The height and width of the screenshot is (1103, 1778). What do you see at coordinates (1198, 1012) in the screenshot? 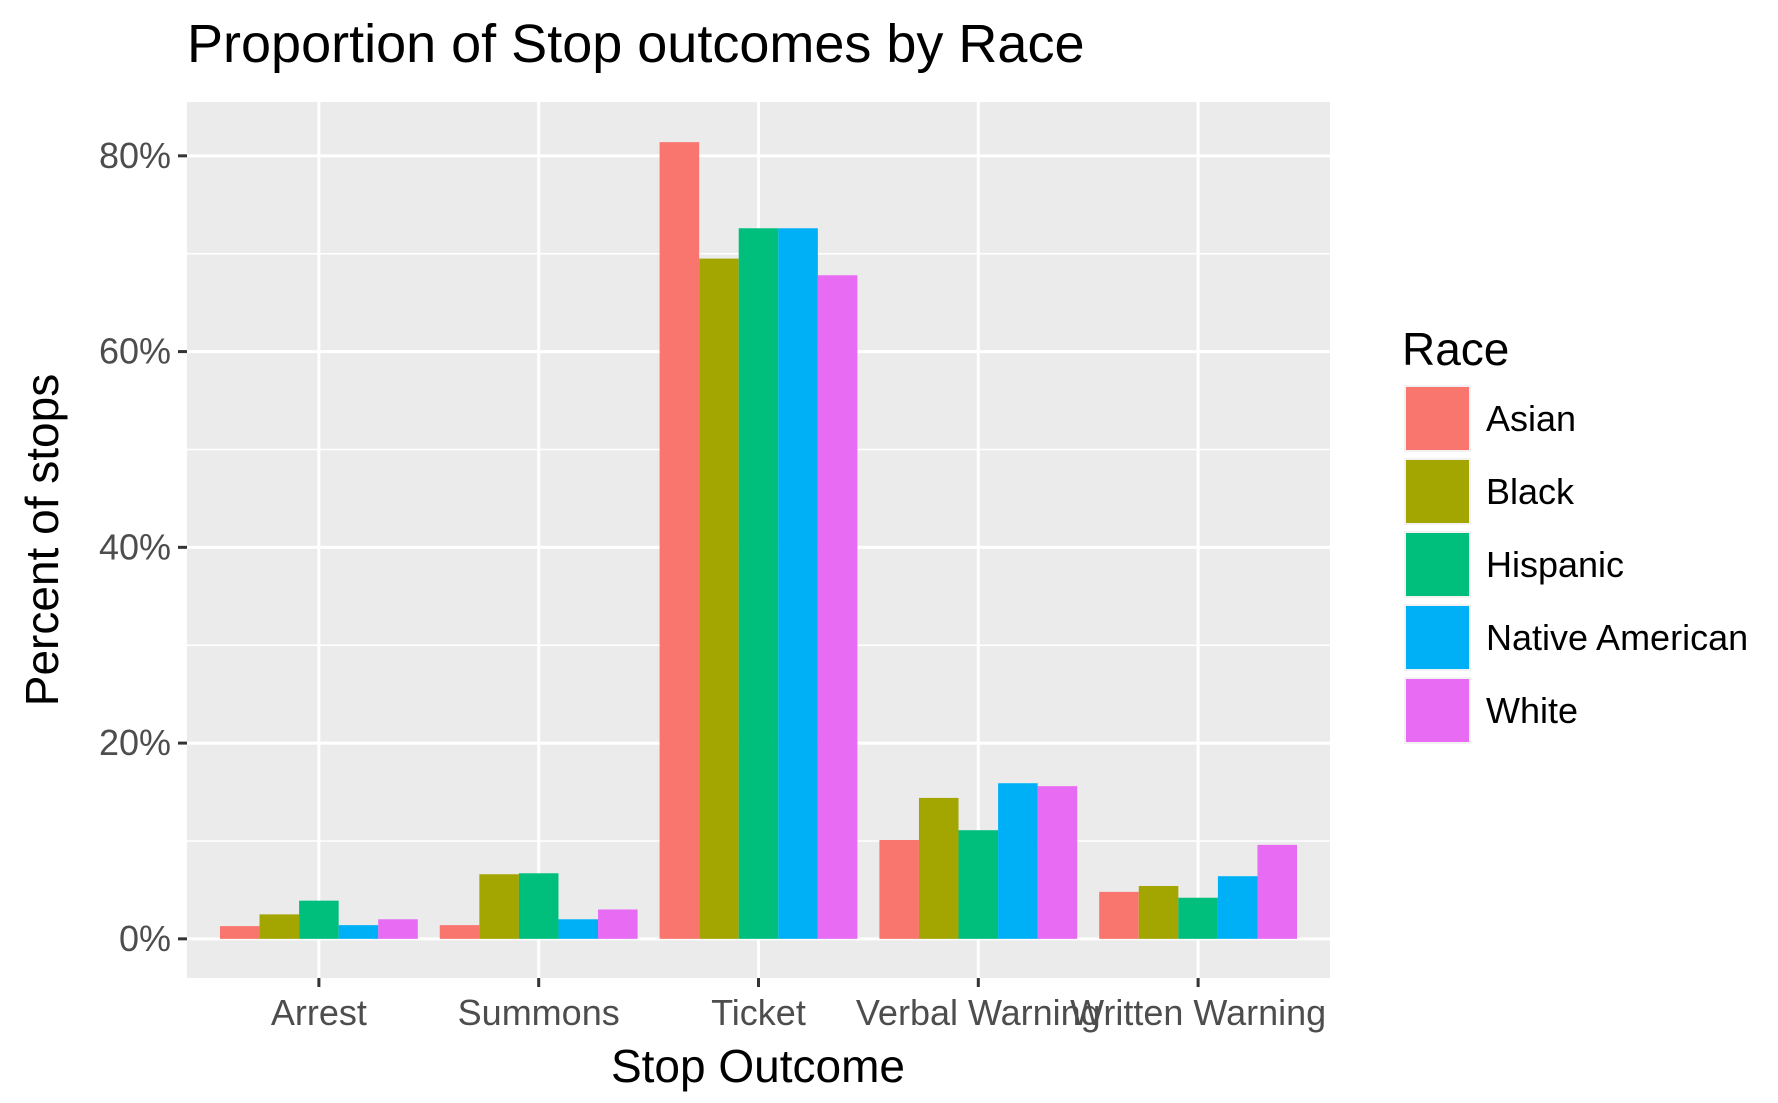
I see `x-tick-label: Written Warning` at bounding box center [1198, 1012].